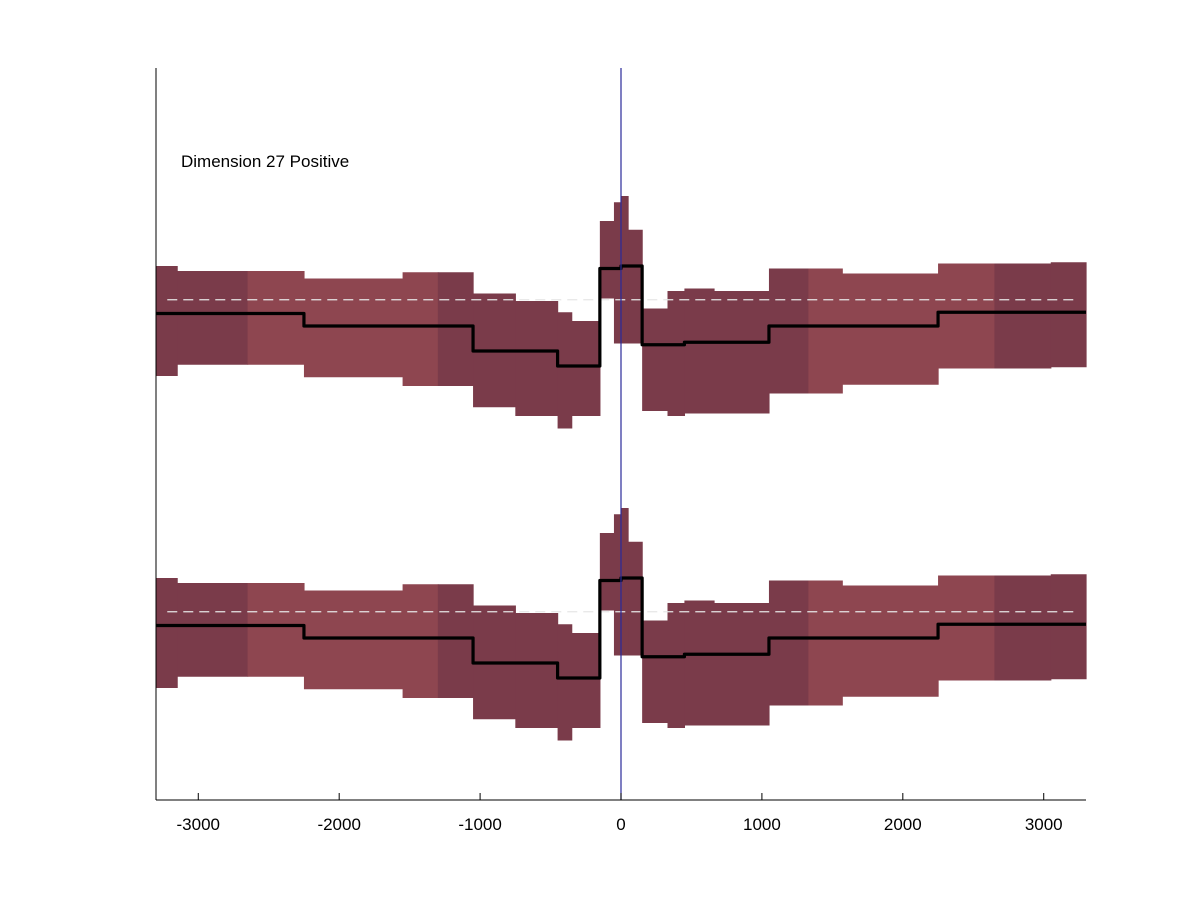 Image resolution: width=1200 pixels, height=900 pixels. Describe the element at coordinates (620, 824) in the screenshot. I see `x-tick-label: 0` at that location.